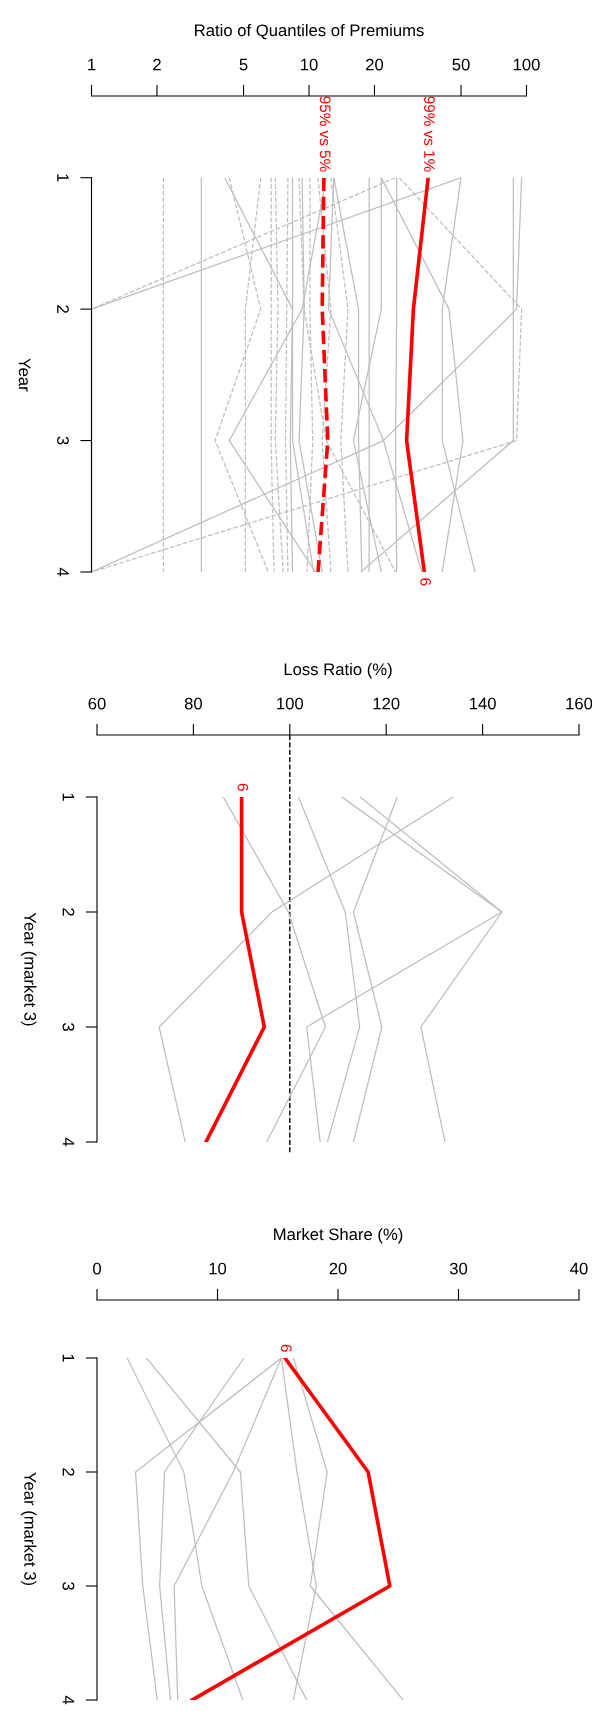  Describe the element at coordinates (325, 134) in the screenshot. I see `text: 95% vs 5%` at that location.